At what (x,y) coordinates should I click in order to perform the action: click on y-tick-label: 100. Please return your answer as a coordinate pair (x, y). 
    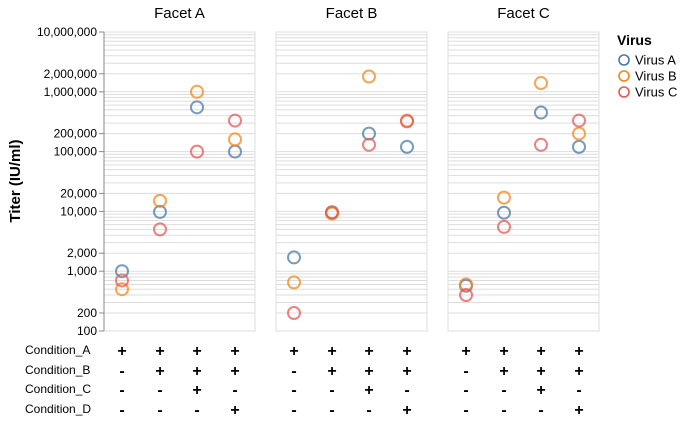
    Looking at the image, I should click on (87, 331).